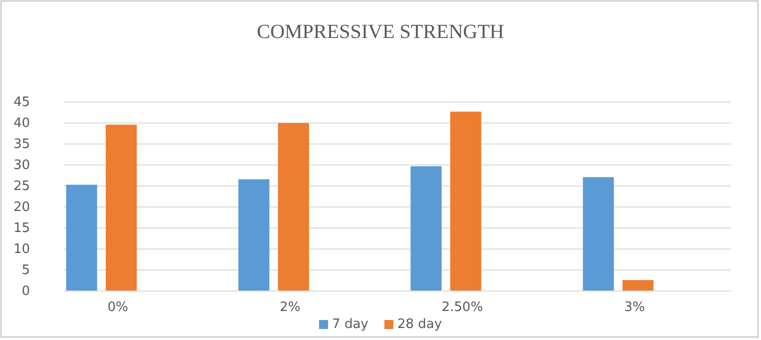 This screenshot has height=340, width=761. I want to click on legend-label: 7 day, so click(350, 324).